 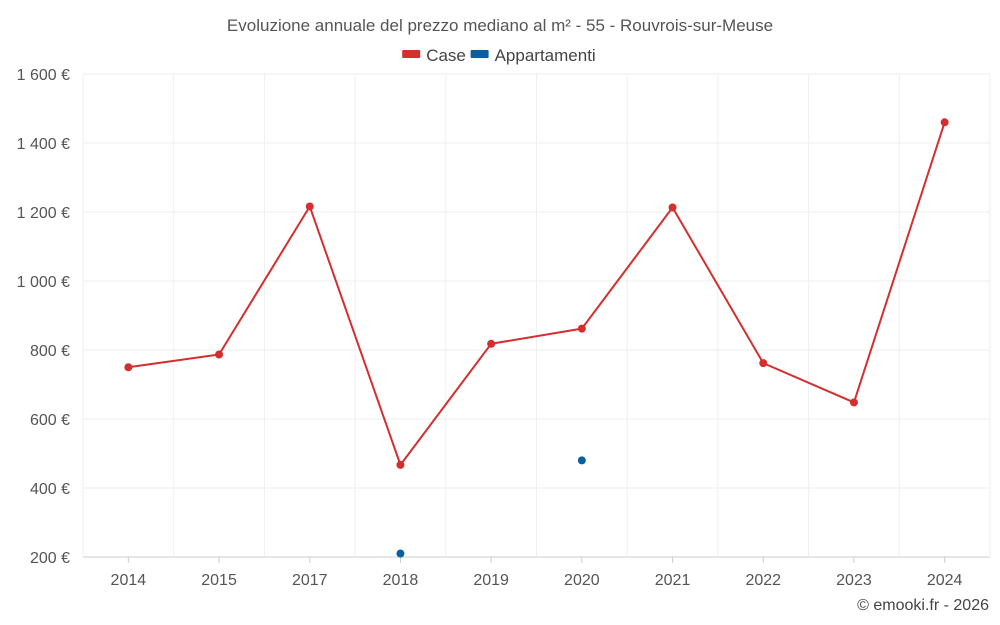 I want to click on y-tick-label: 400 €, so click(x=50, y=489).